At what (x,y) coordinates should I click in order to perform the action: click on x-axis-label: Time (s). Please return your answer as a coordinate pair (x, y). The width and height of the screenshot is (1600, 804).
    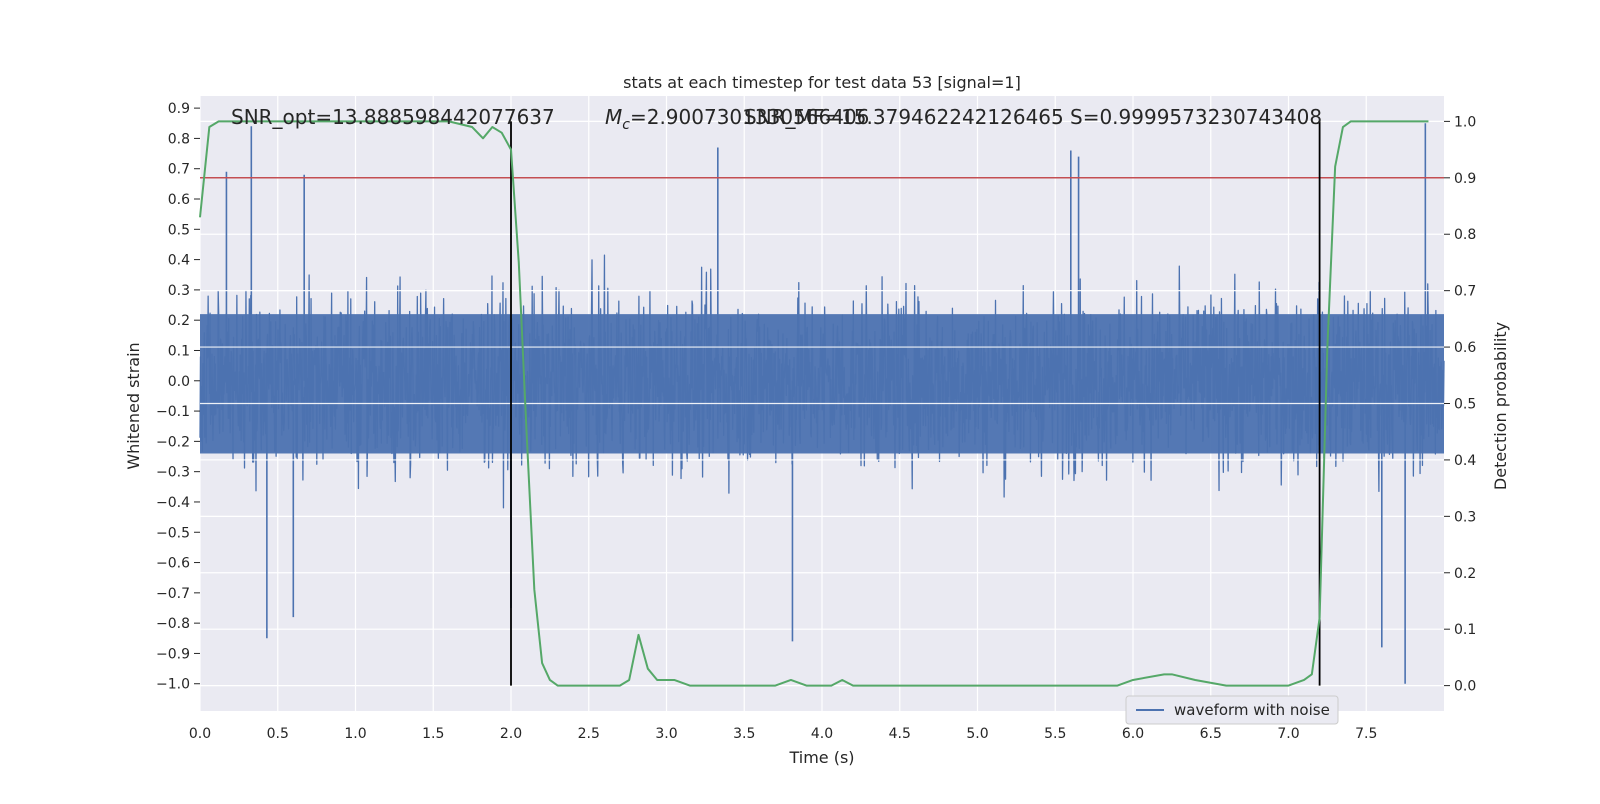
    Looking at the image, I should click on (821, 757).